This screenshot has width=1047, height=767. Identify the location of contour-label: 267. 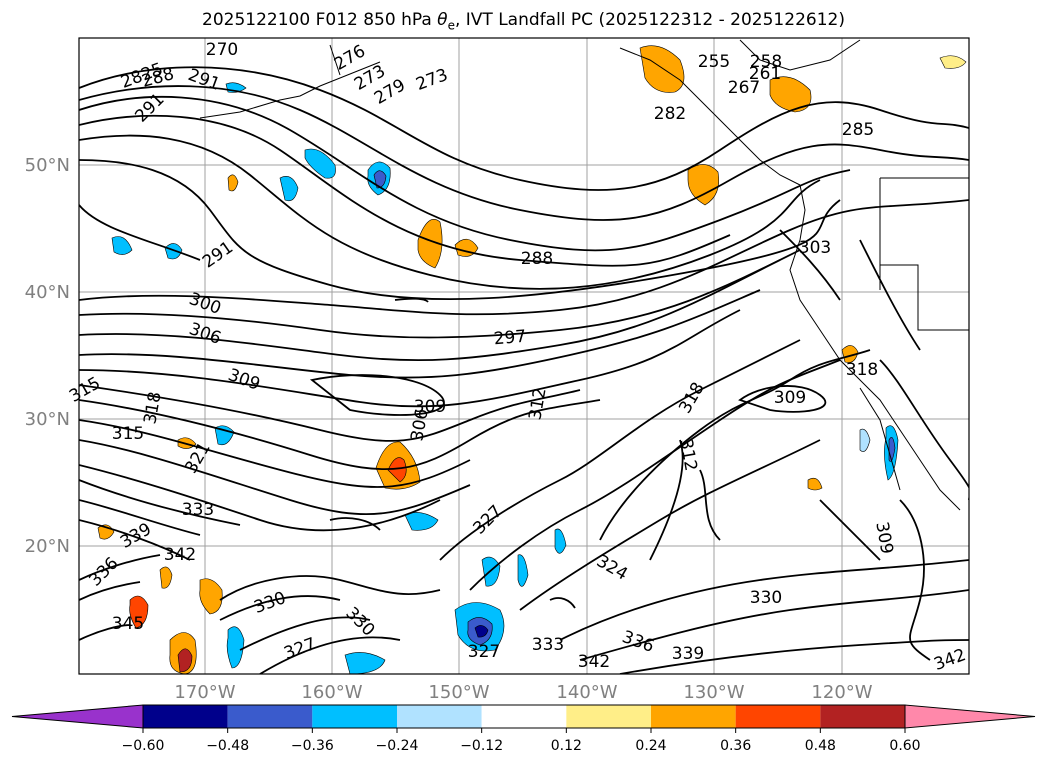
(744, 88).